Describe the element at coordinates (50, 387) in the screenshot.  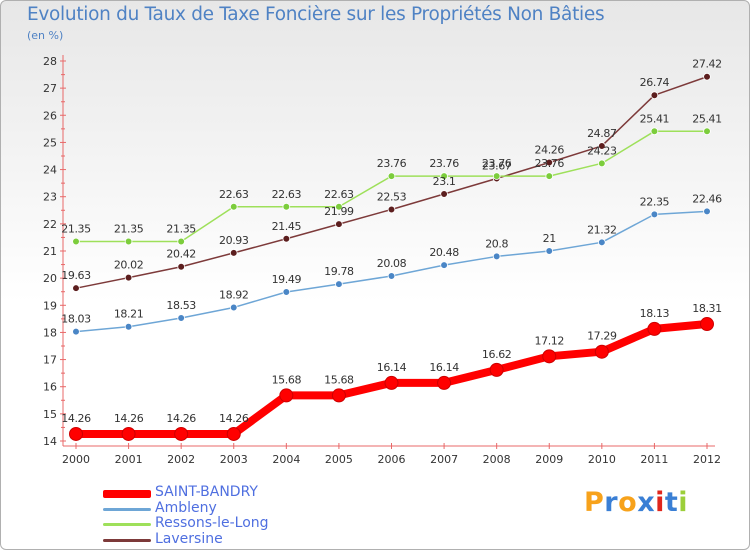
I see `y-tick-label: 16` at that location.